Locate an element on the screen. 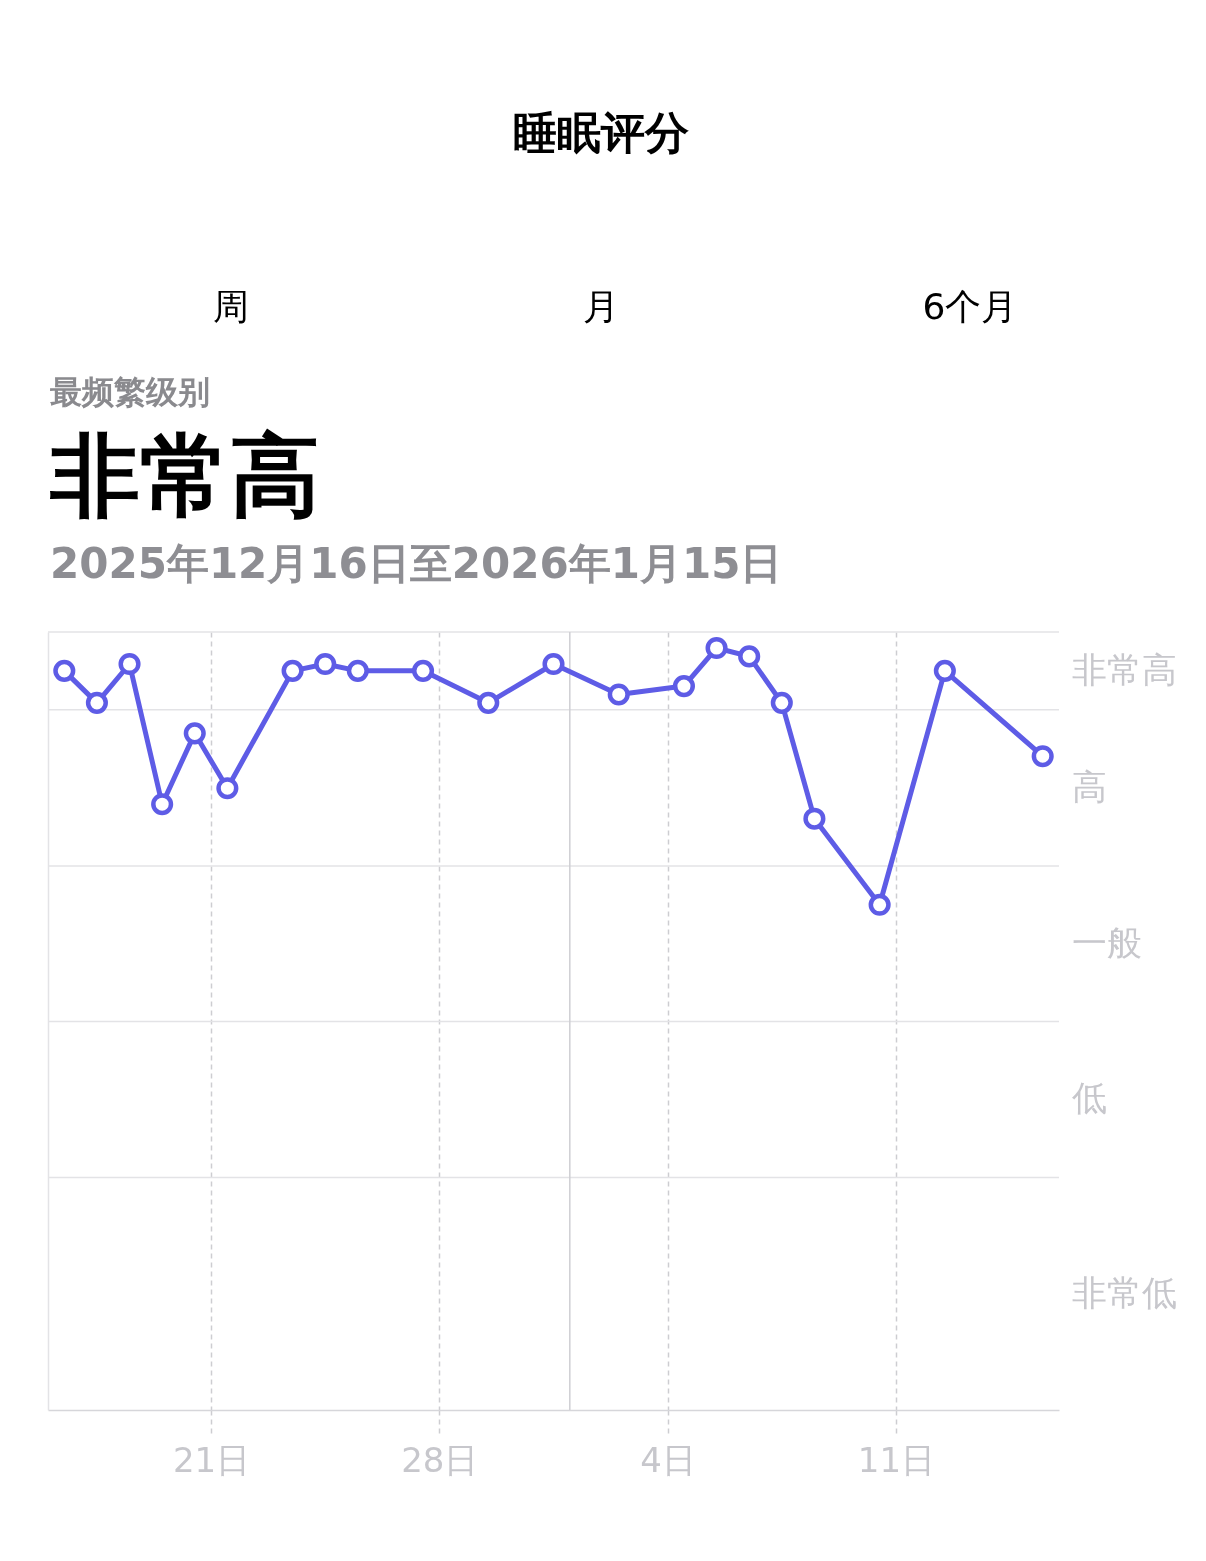  x-tick-label: 4日 is located at coordinates (668, 1459).